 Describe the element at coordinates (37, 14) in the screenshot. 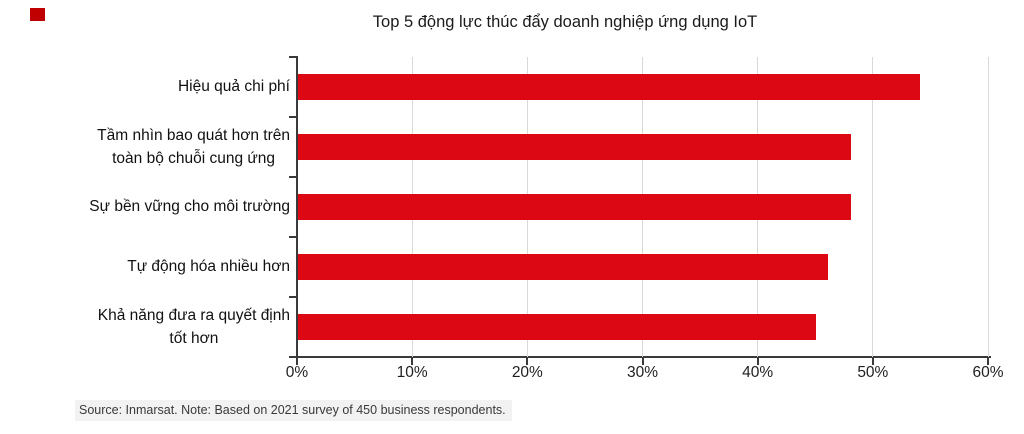

I see `red-square-marker` at that location.